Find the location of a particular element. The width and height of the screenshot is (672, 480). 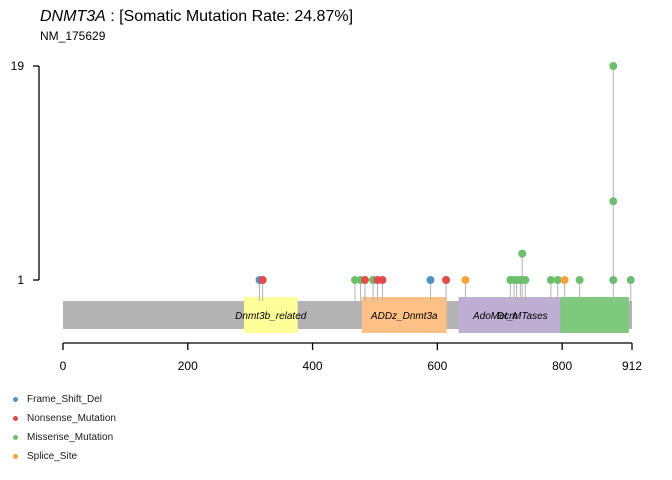

legend-item: Missense_Mutation is located at coordinates (64, 437).